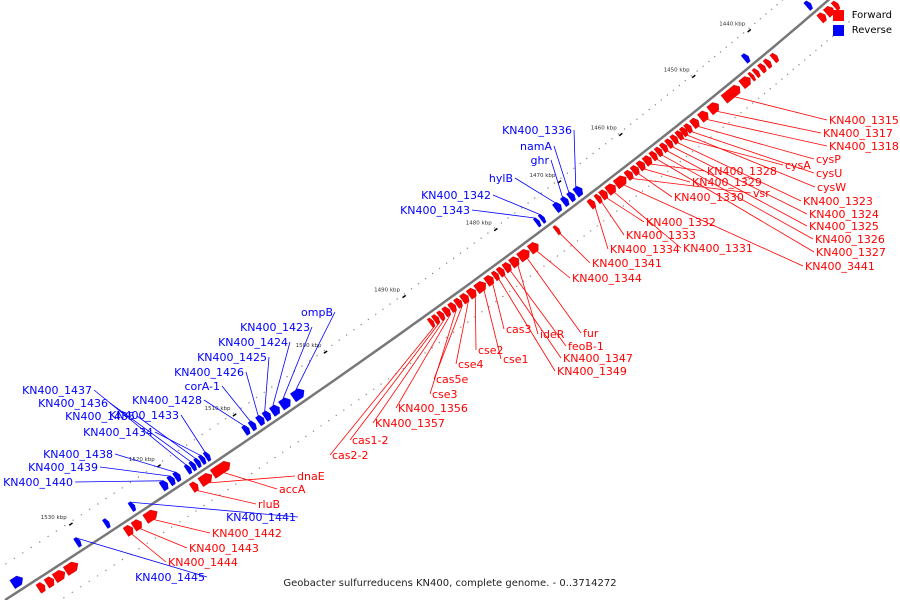 This screenshot has width=900, height=600. Describe the element at coordinates (586, 346) in the screenshot. I see `gene-label: feoB-1` at that location.